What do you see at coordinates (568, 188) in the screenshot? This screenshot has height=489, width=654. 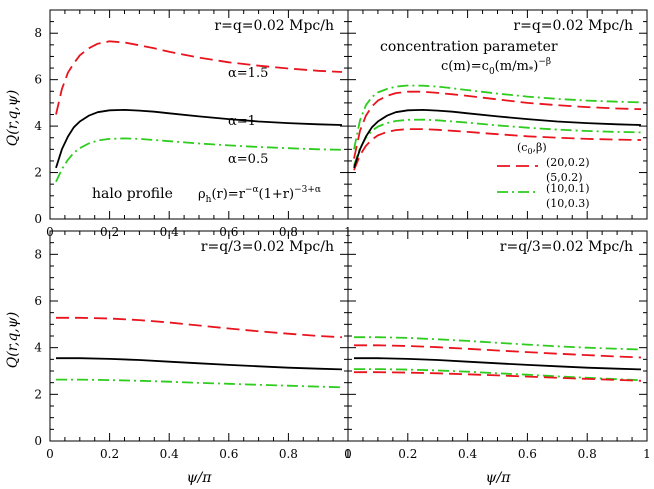 I see `legend-label-2: (10,0.1)` at bounding box center [568, 188].